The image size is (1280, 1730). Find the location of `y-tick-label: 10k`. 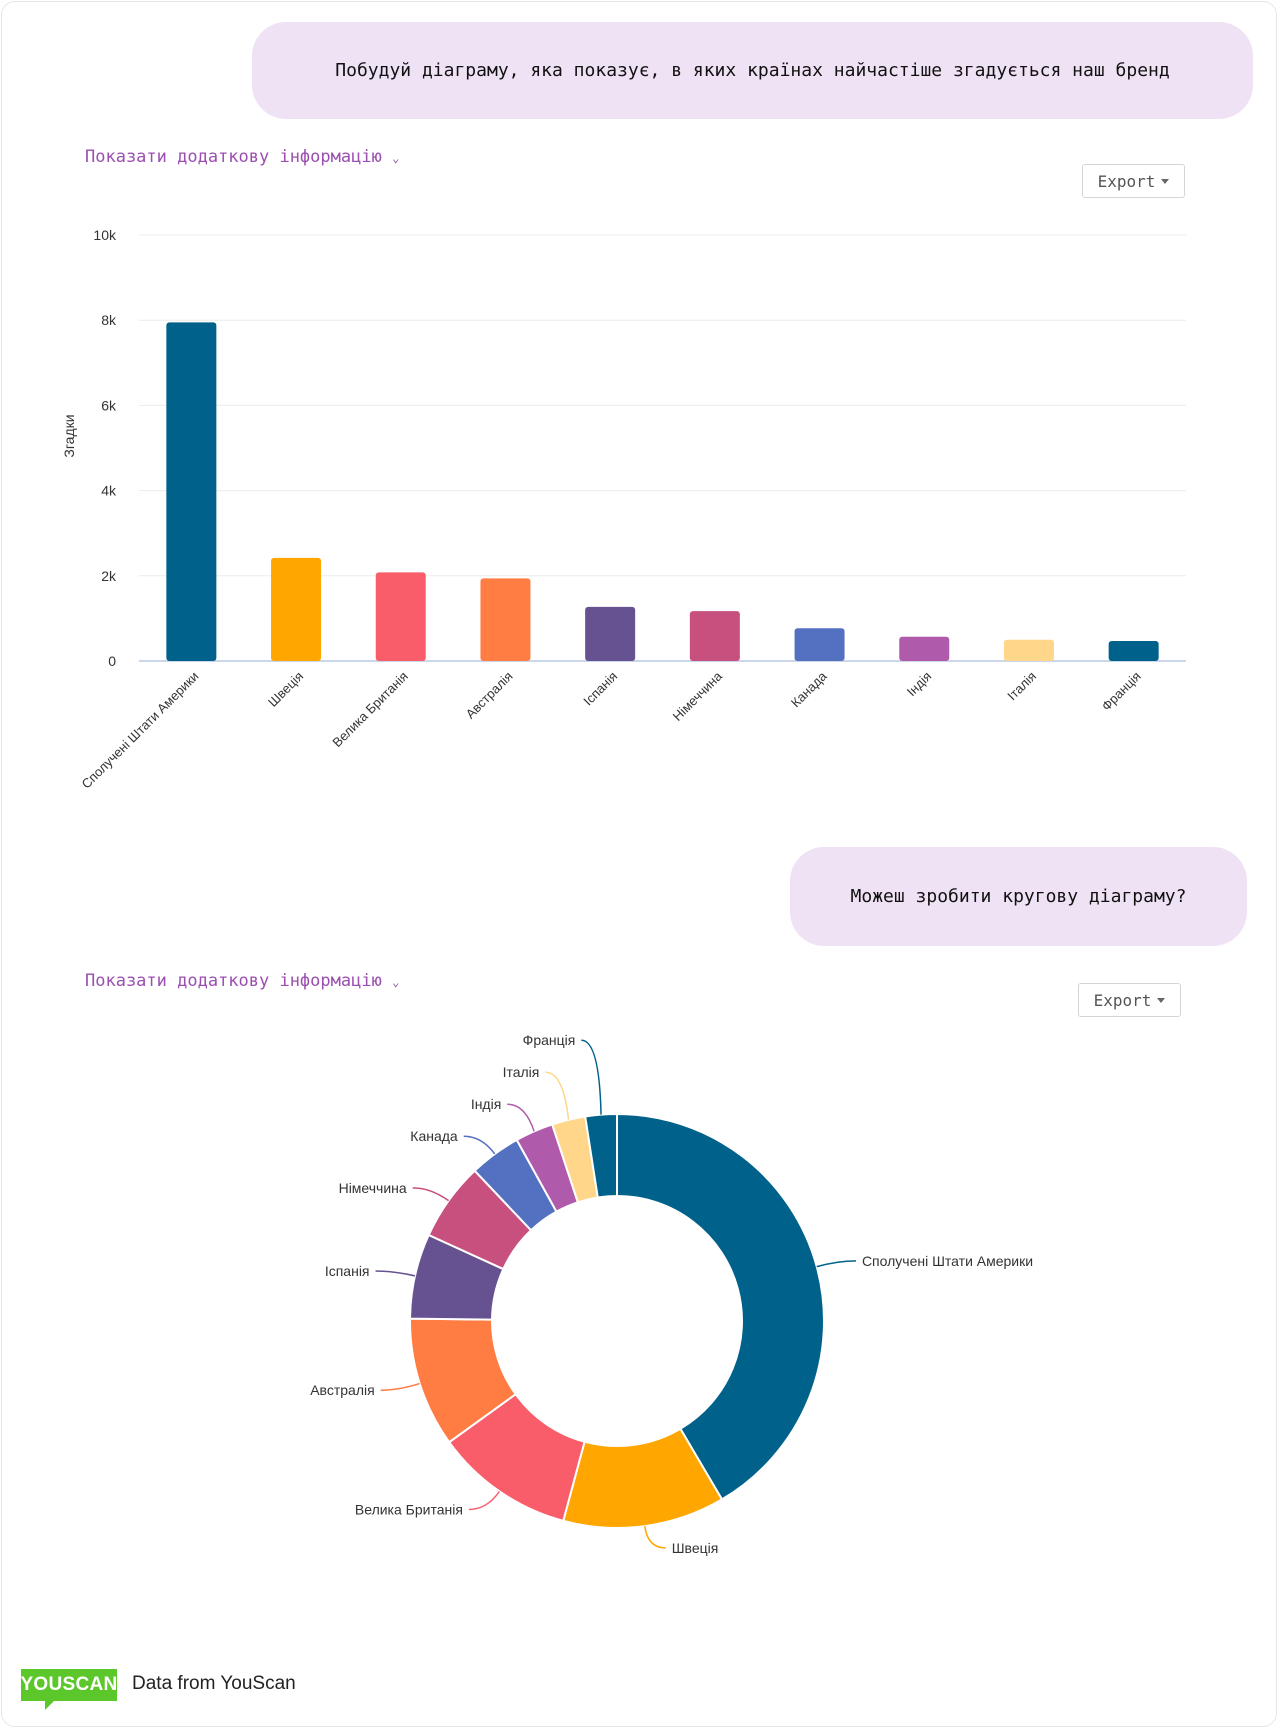

y-tick-label: 10k is located at coordinates (105, 235).